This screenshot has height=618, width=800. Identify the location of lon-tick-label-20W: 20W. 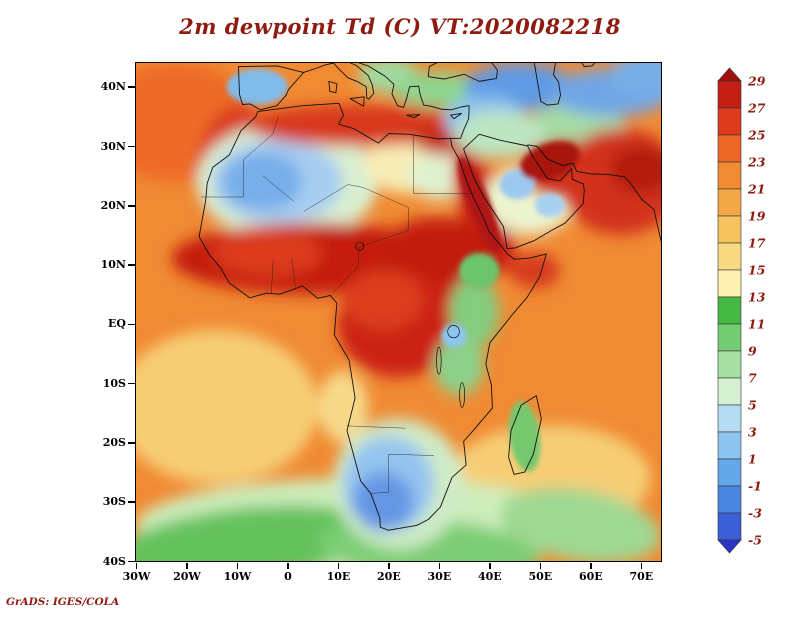
(187, 576).